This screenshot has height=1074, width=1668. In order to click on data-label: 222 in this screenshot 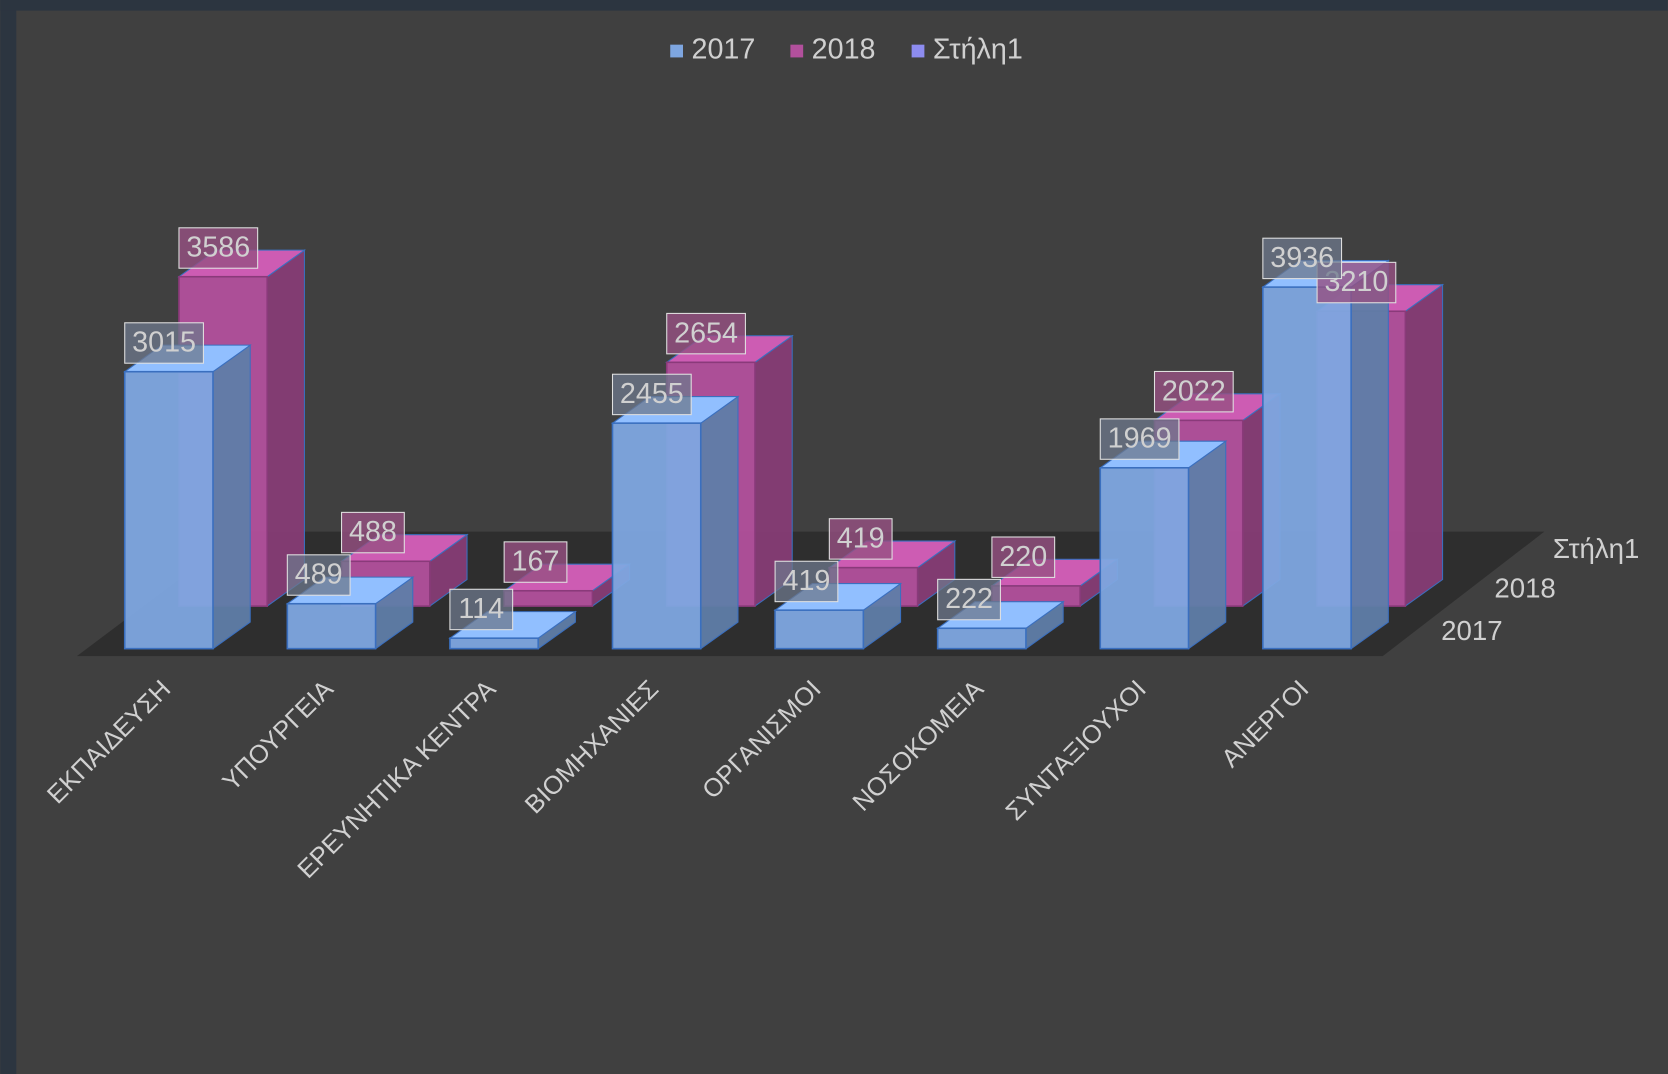, I will do `click(969, 599)`.